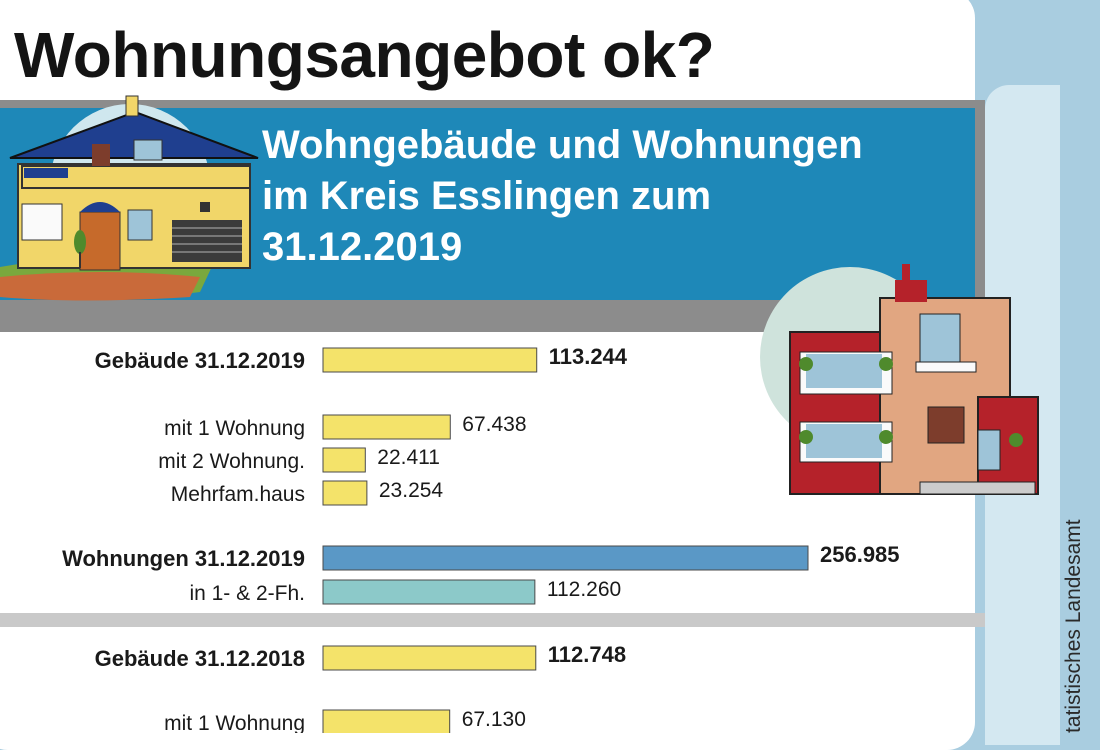  I want to click on category-label: Mehrfam.haus, so click(238, 494).